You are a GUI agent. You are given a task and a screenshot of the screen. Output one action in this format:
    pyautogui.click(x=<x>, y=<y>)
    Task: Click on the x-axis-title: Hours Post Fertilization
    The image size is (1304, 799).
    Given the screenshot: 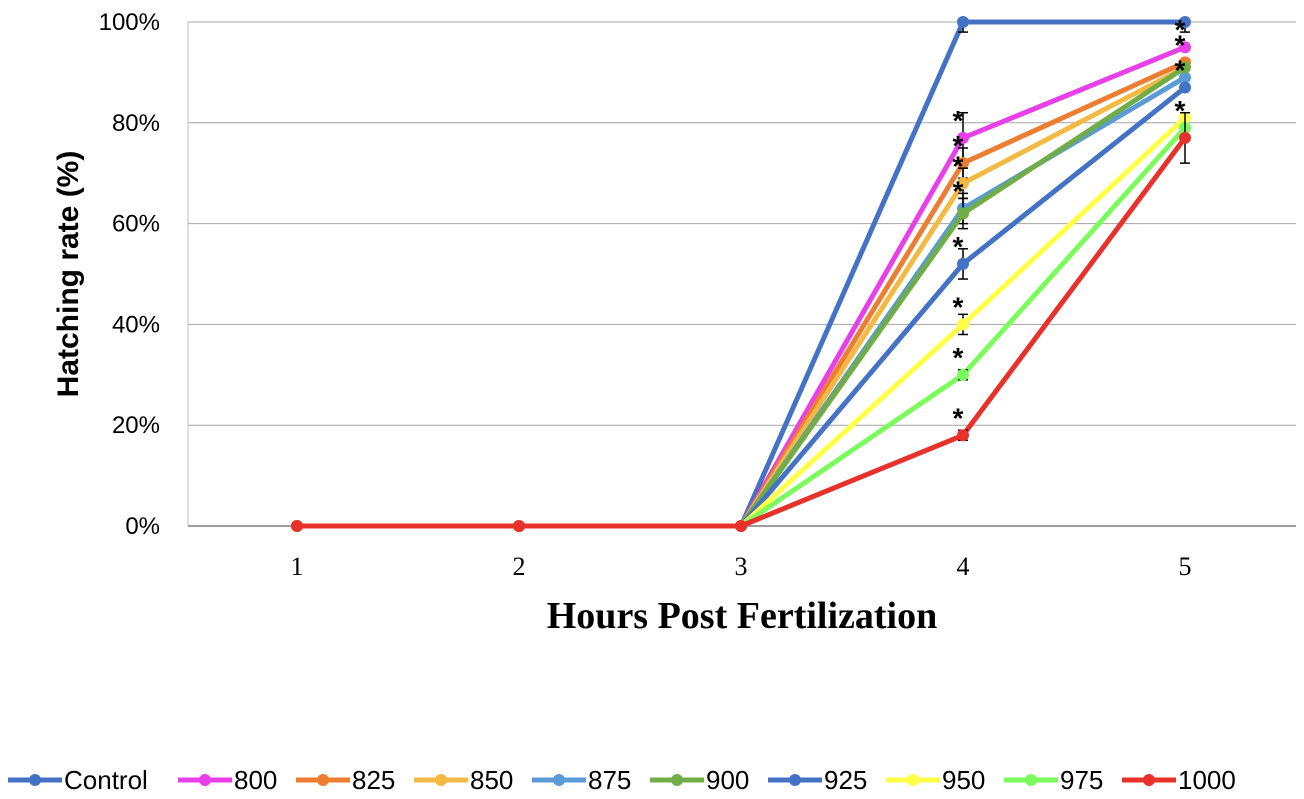 What is the action you would take?
    pyautogui.click(x=742, y=616)
    